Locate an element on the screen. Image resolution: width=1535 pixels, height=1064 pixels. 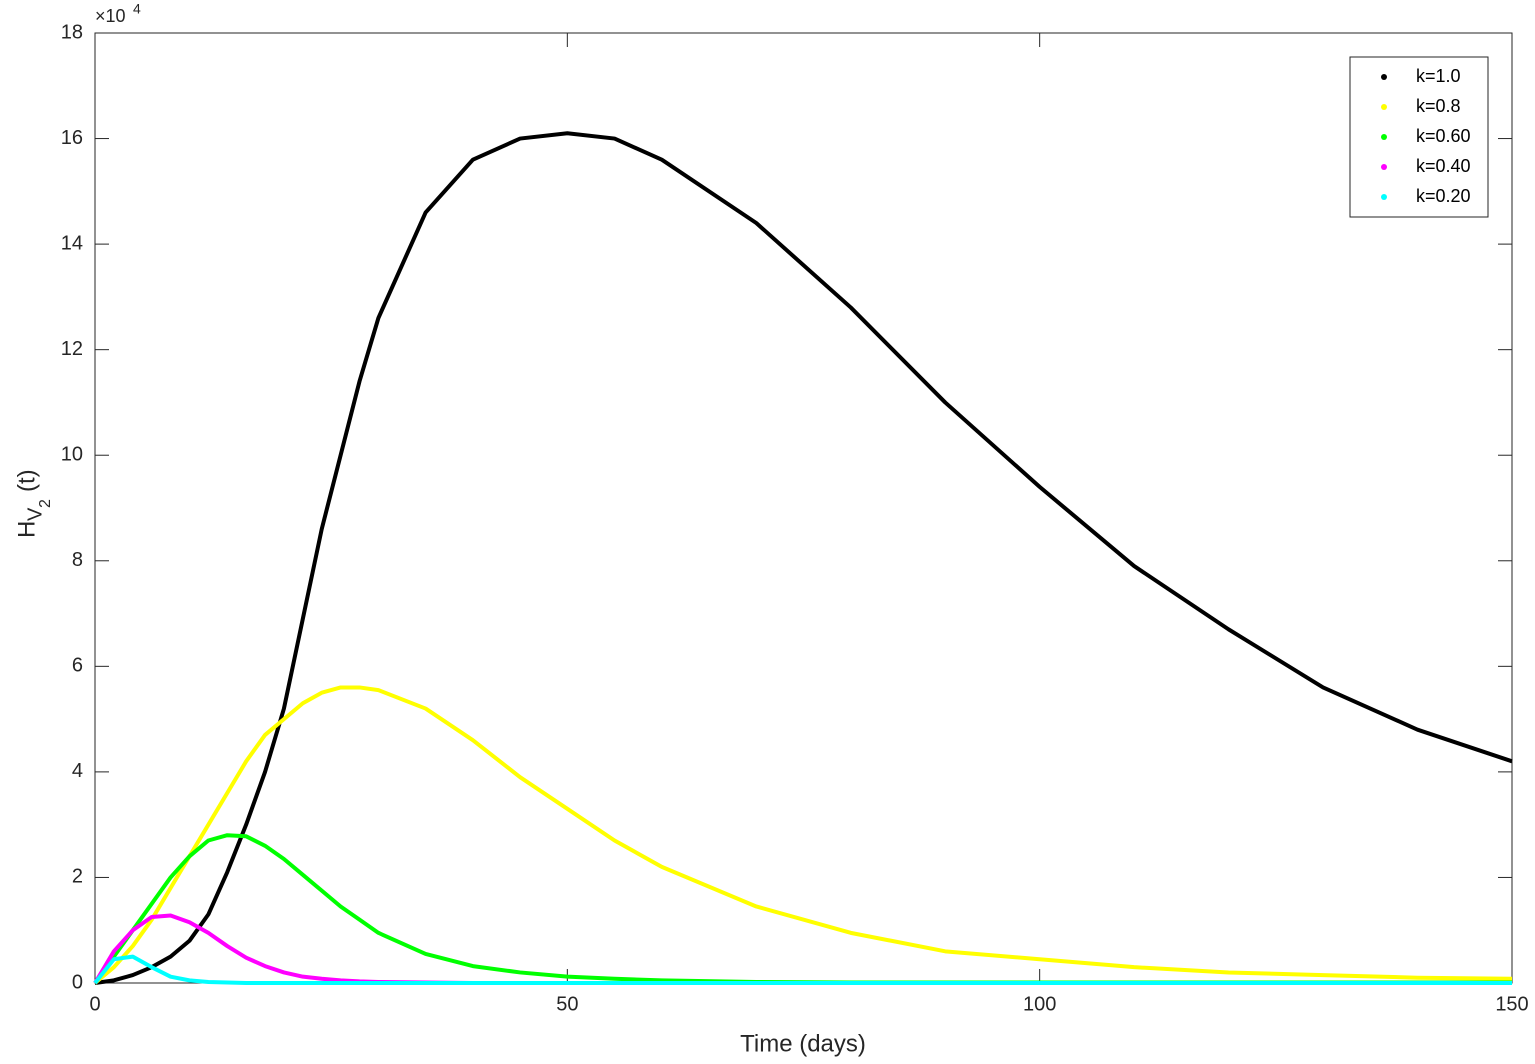
y-axis-label: H V 2 (t) is located at coordinates (33, 503).